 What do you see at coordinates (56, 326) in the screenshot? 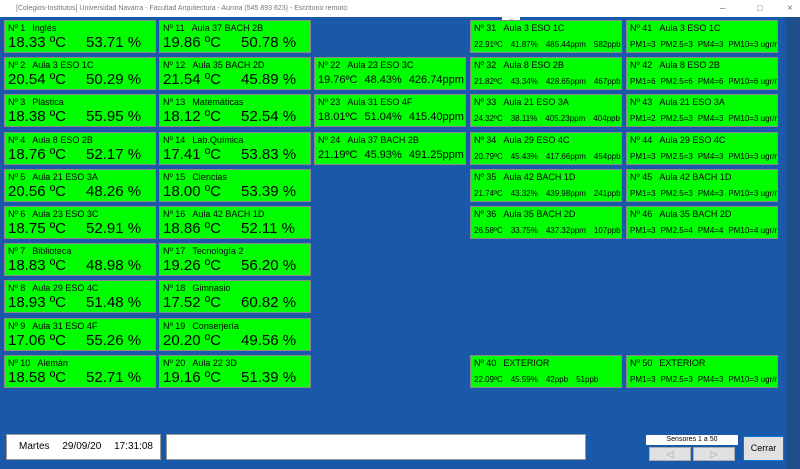
I see `tile-header: Nº 9 Aula 31 ESO 4F` at bounding box center [56, 326].